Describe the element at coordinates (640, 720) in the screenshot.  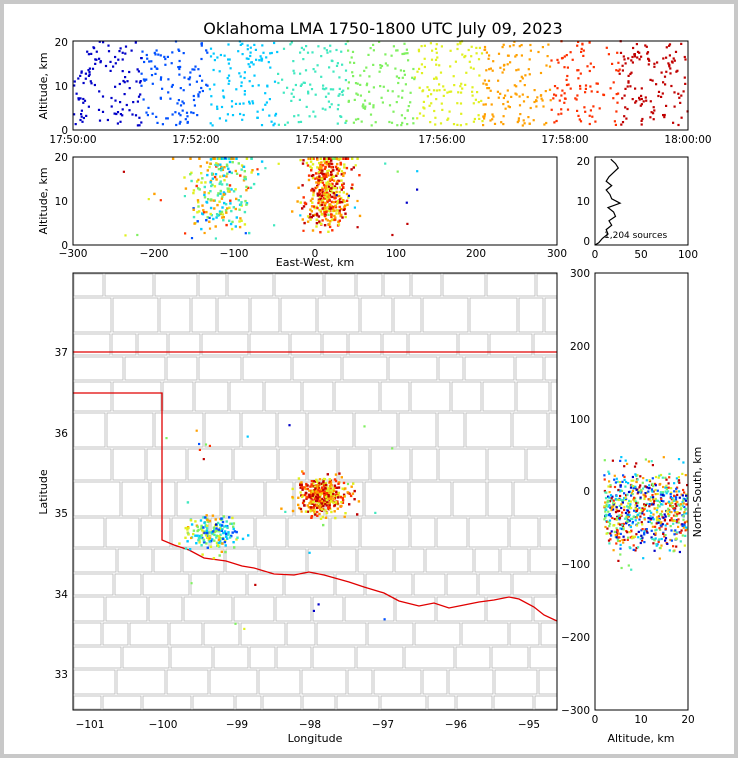
I see `ns-xtick-1: 10` at that location.